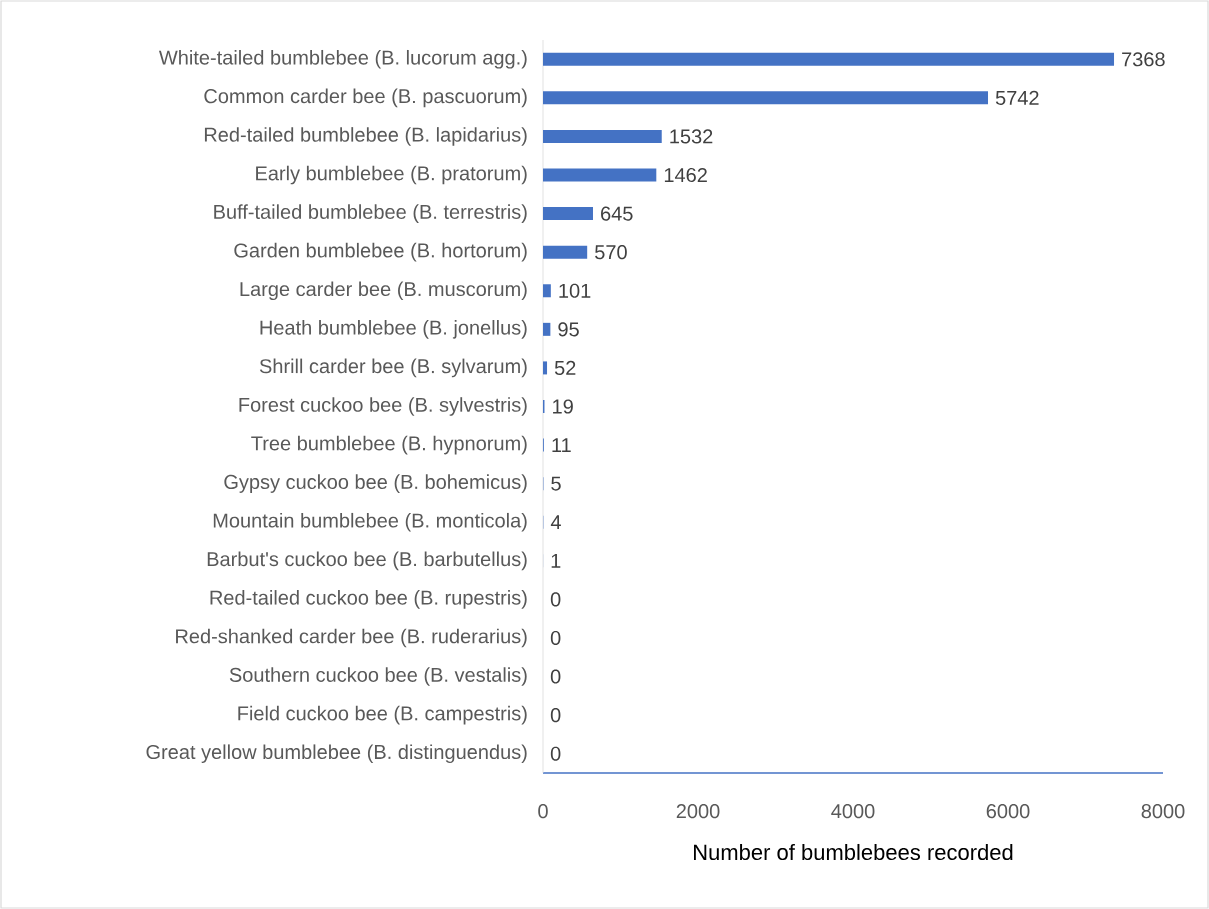 The height and width of the screenshot is (909, 1209). What do you see at coordinates (1163, 811) in the screenshot?
I see `x-tick-label: 8000` at bounding box center [1163, 811].